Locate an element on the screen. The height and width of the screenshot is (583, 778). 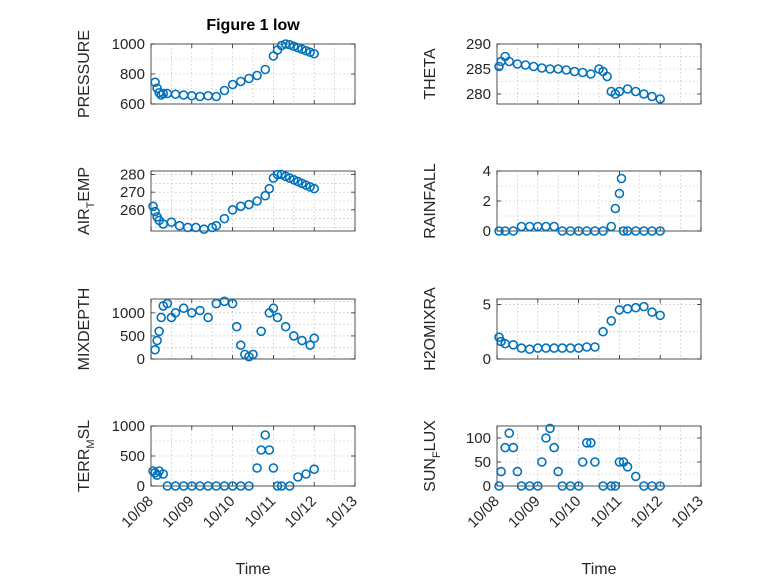
y-tick-label: 5 is located at coordinates (487, 304).